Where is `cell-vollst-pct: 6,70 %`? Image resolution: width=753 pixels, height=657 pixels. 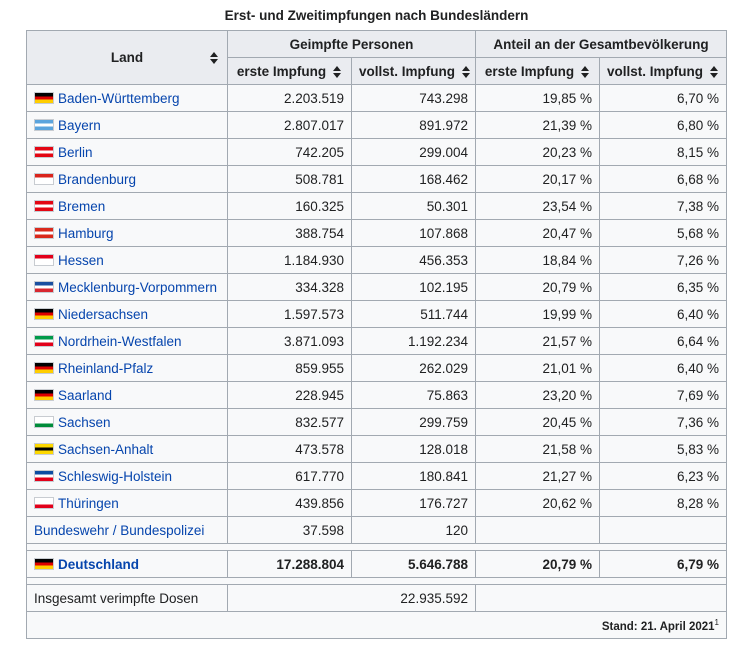
cell-vollst-pct: 6,70 % is located at coordinates (663, 98).